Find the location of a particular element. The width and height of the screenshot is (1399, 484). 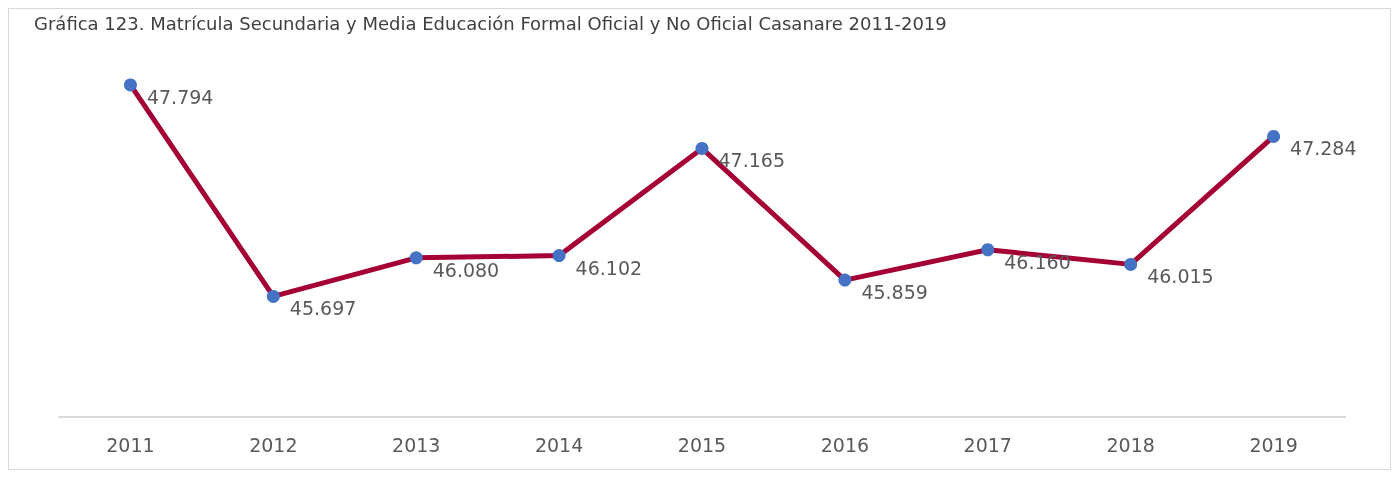

data-label: 46.015 is located at coordinates (1180, 276).